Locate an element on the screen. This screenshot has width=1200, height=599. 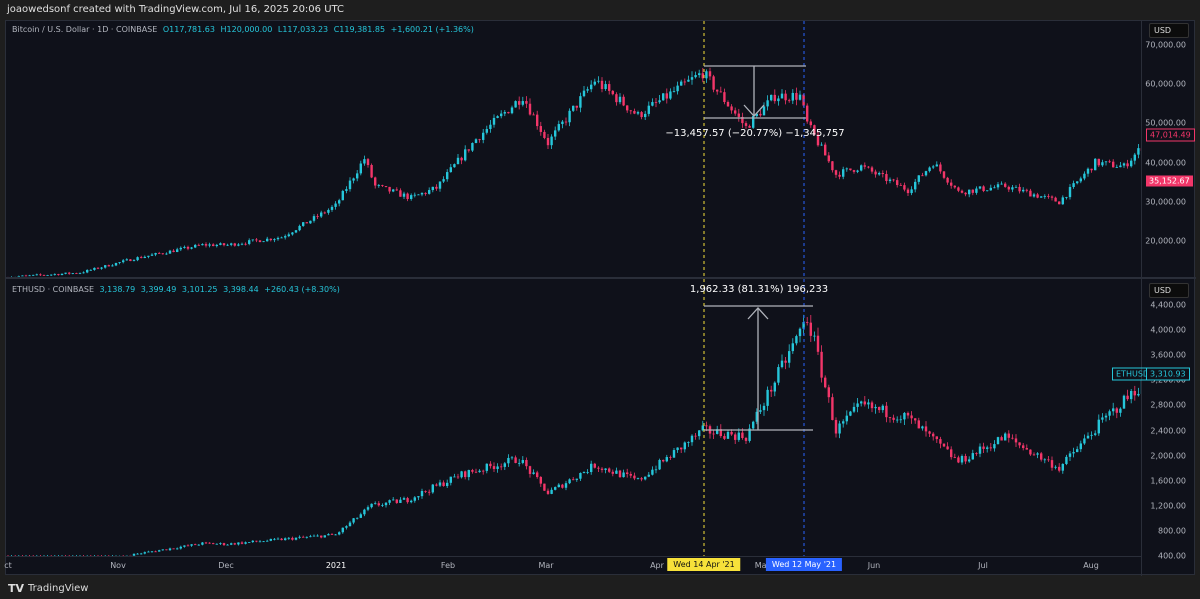
btc-last-price-label: 35,152.67 is located at coordinates (1169, 181).